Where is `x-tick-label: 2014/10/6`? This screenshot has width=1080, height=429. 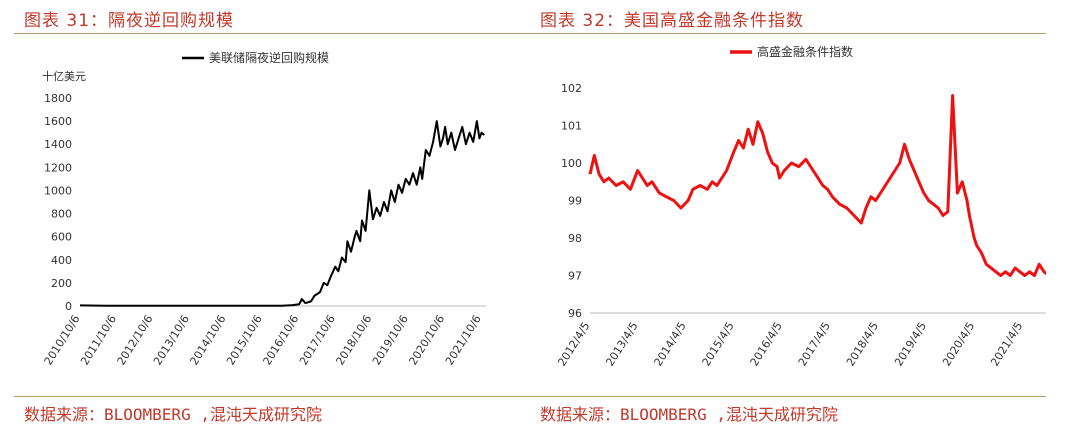
x-tick-label: 2014/10/6 is located at coordinates (208, 340).